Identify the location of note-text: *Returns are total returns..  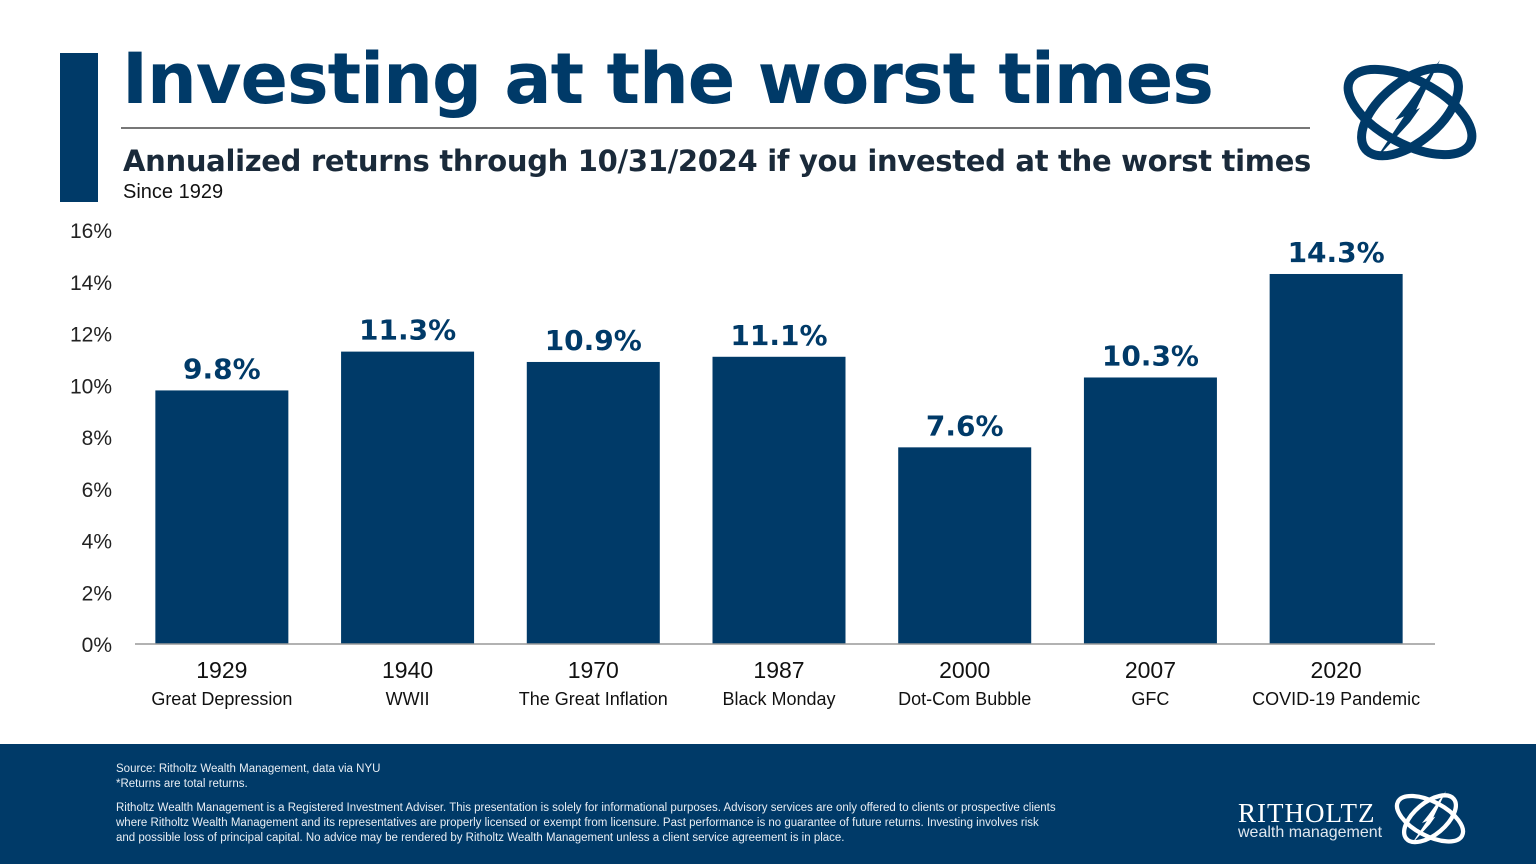
(182, 784).